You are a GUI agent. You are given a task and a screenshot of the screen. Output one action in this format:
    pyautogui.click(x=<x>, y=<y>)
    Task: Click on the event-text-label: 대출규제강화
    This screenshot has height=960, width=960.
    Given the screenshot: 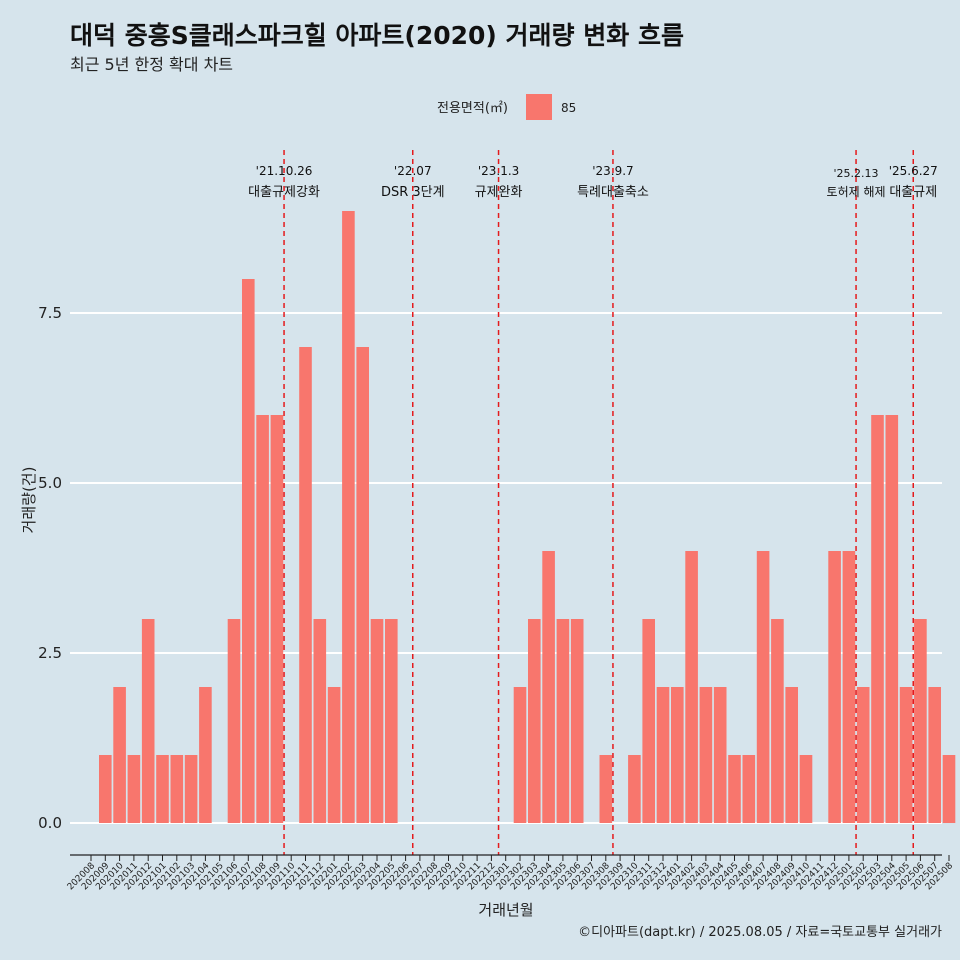 What is the action you would take?
    pyautogui.click(x=284, y=192)
    